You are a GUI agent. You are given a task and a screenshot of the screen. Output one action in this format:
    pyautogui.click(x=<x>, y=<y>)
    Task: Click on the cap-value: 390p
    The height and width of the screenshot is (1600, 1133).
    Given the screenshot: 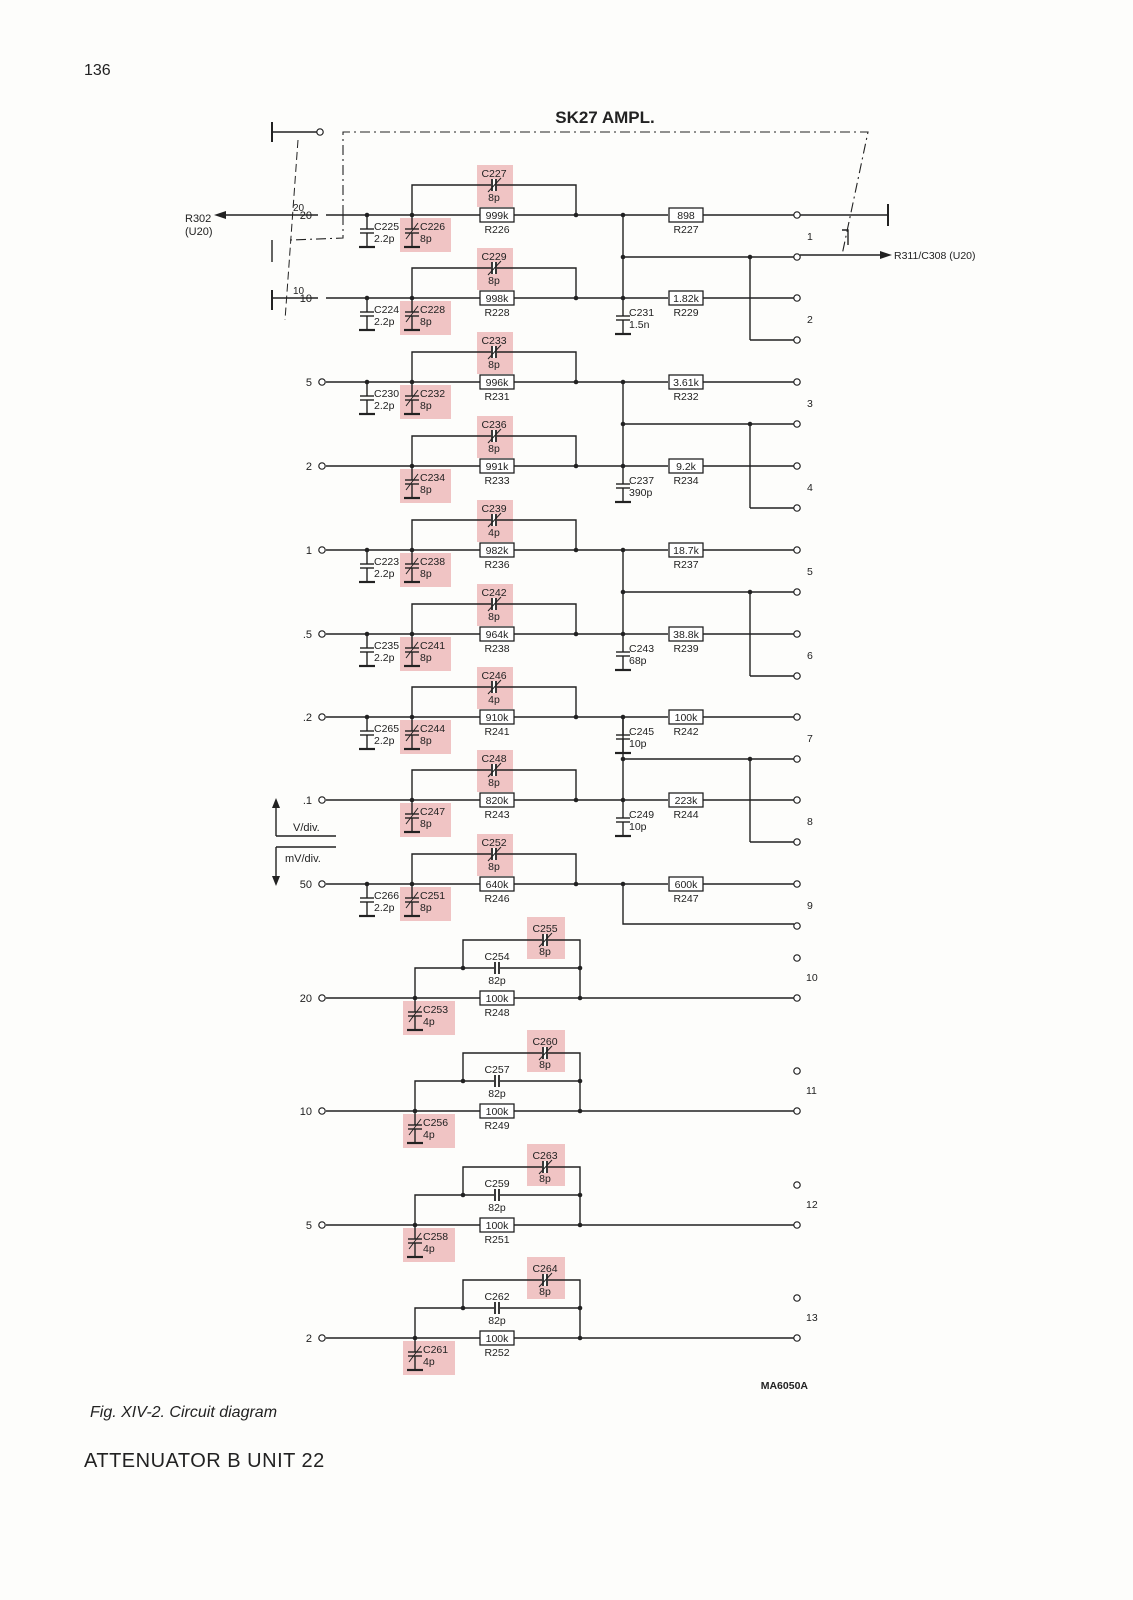 What is the action you would take?
    pyautogui.click(x=641, y=493)
    